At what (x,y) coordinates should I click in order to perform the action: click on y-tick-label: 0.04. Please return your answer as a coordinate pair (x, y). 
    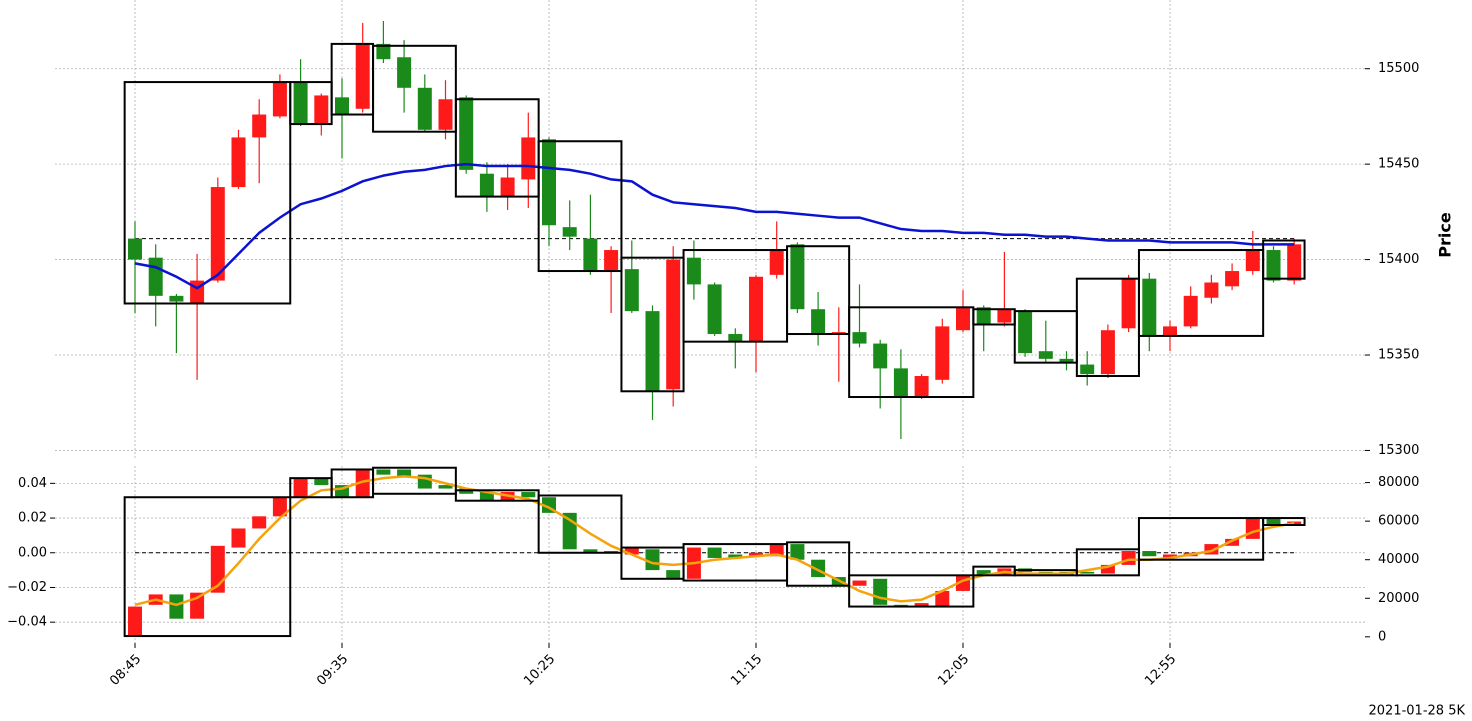
    Looking at the image, I should click on (32, 483).